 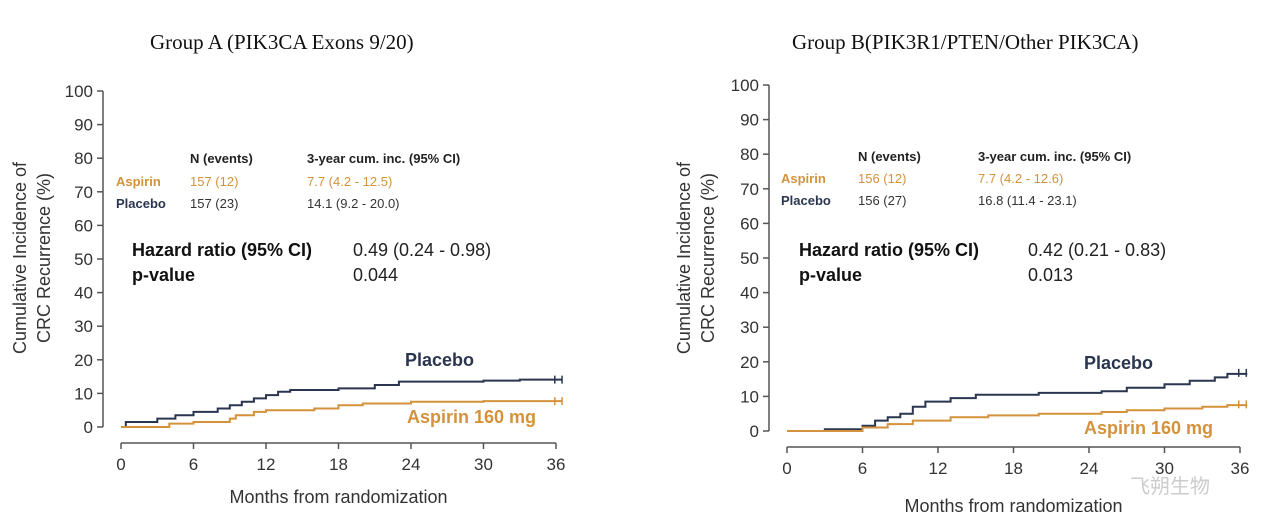 What do you see at coordinates (1089, 468) in the screenshot?
I see `chartb-x-tick-label: 24` at bounding box center [1089, 468].